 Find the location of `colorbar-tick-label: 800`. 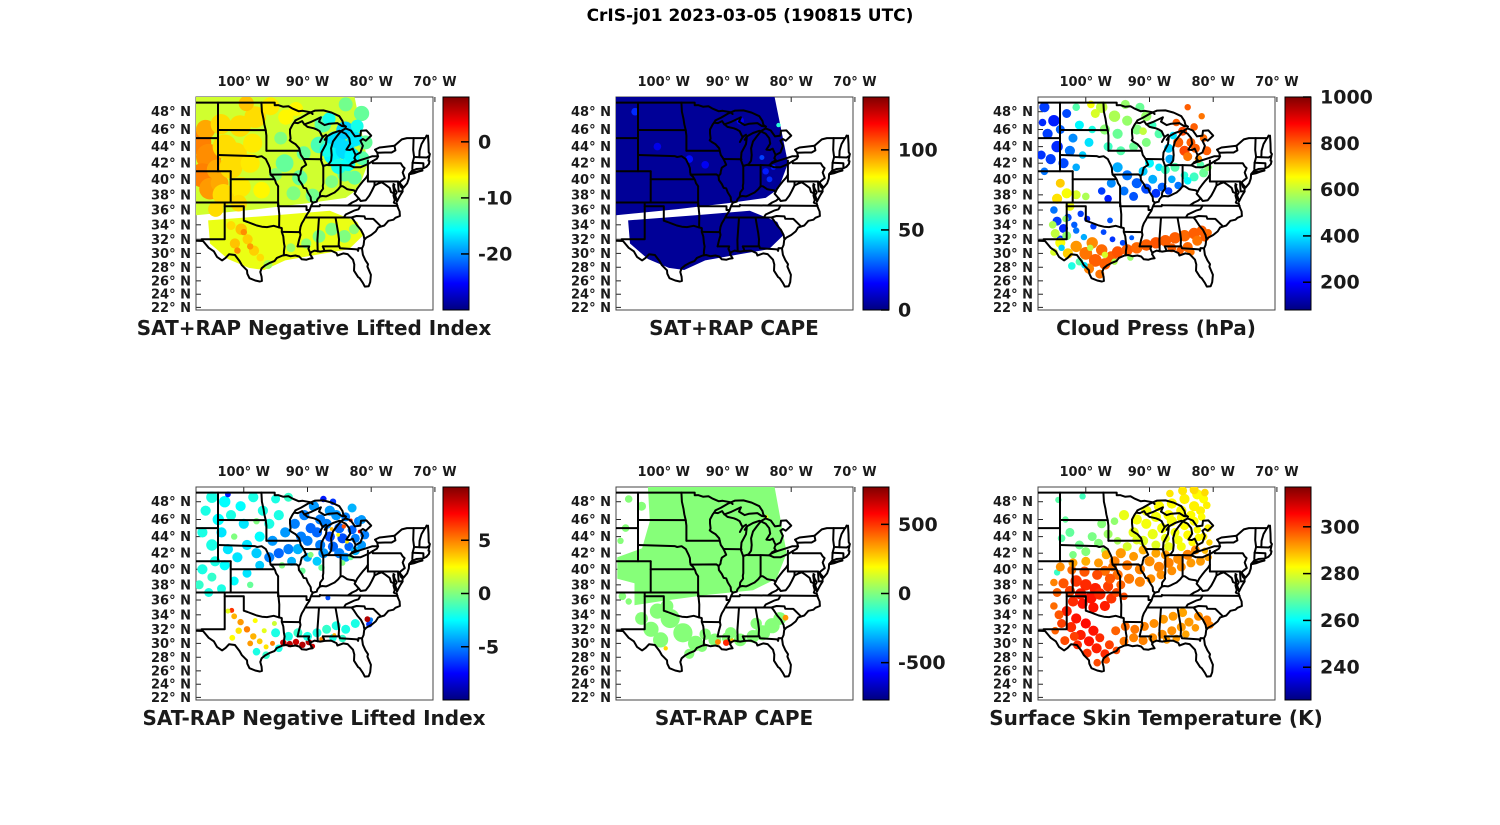

colorbar-tick-label: 800 is located at coordinates (1340, 144).